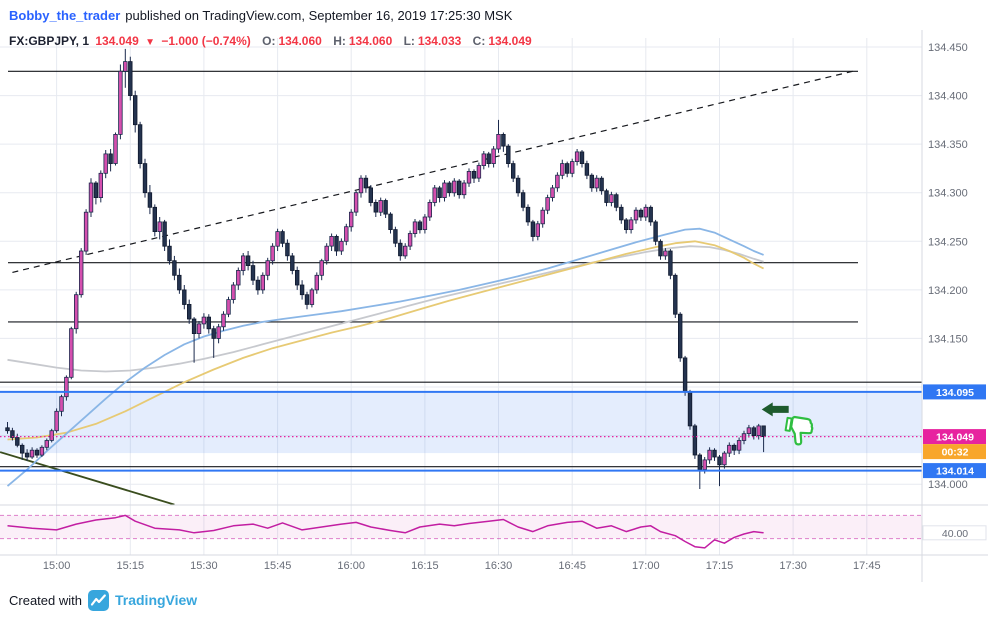 The height and width of the screenshot is (618, 988). I want to click on time-axis-label: 17:00, so click(646, 566).